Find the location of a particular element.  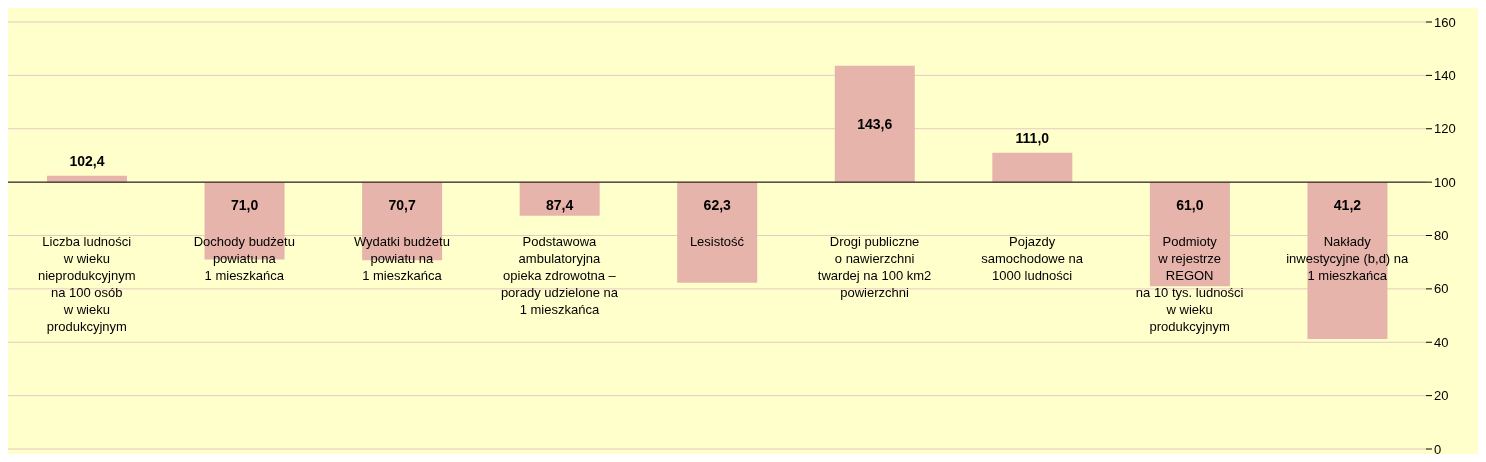

x-tick-label: Liczba ludności w wieku nieprodukcyjnym na 100 osób w wieku produkcyjnym is located at coordinates (87, 284).